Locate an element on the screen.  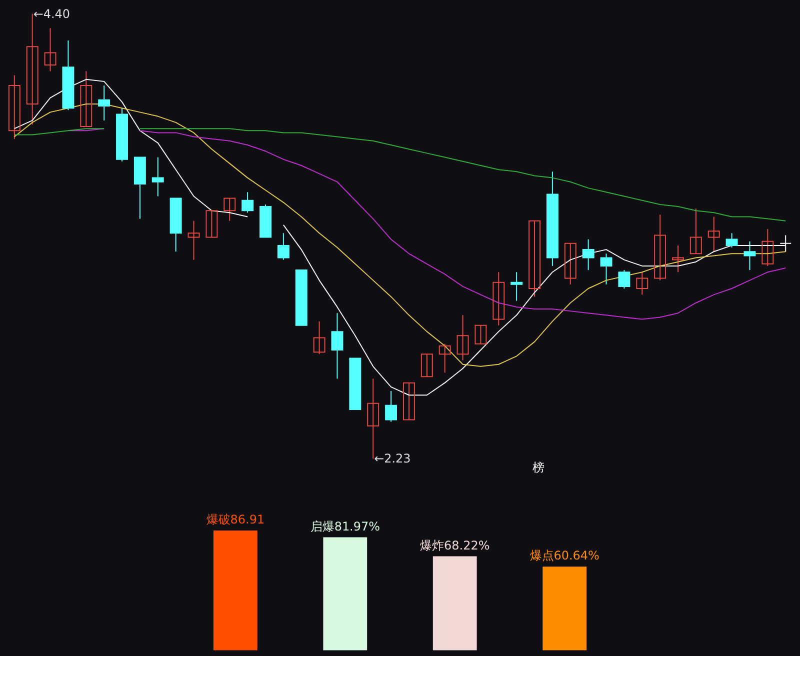
annotation: ←2.23 is located at coordinates (392, 459).